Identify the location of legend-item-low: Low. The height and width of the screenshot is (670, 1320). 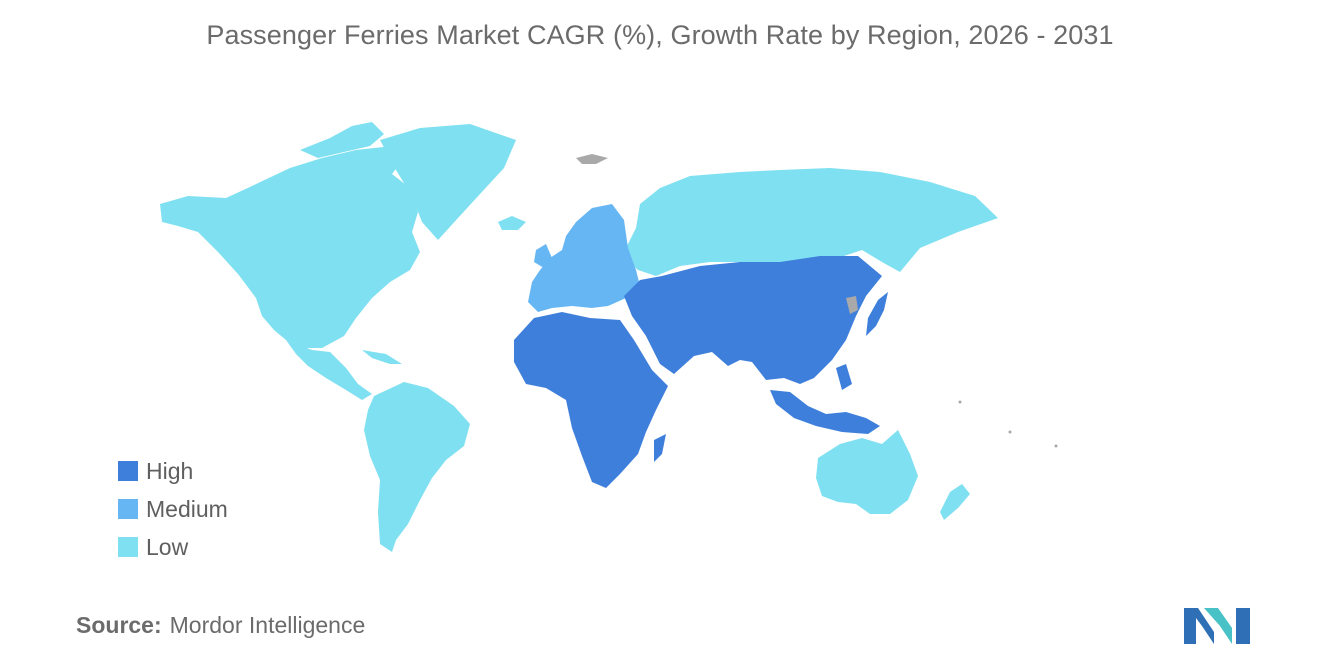
(173, 547).